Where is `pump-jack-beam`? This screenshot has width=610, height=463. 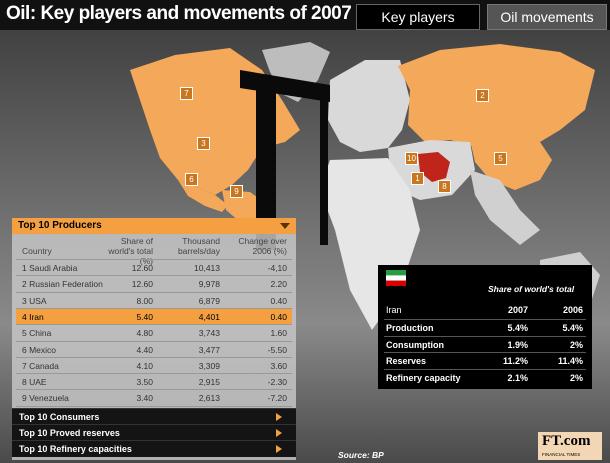 pump-jack-beam is located at coordinates (285, 86).